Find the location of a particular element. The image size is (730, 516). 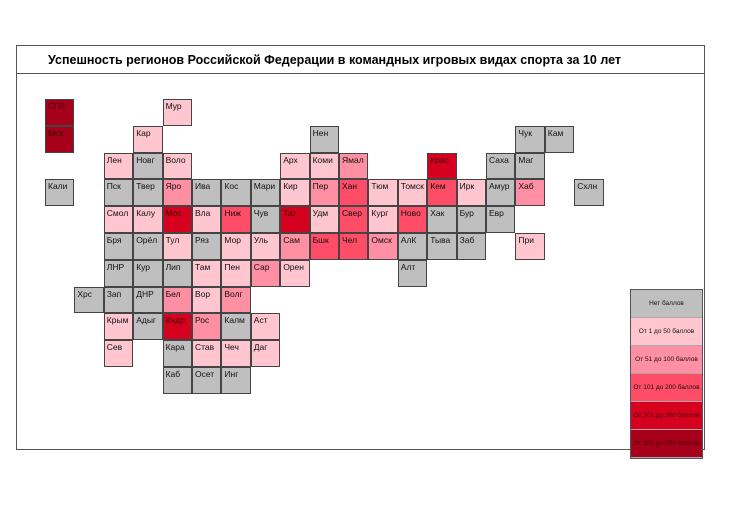

legend-item: От 101 до 200 баллов is located at coordinates (666, 388).